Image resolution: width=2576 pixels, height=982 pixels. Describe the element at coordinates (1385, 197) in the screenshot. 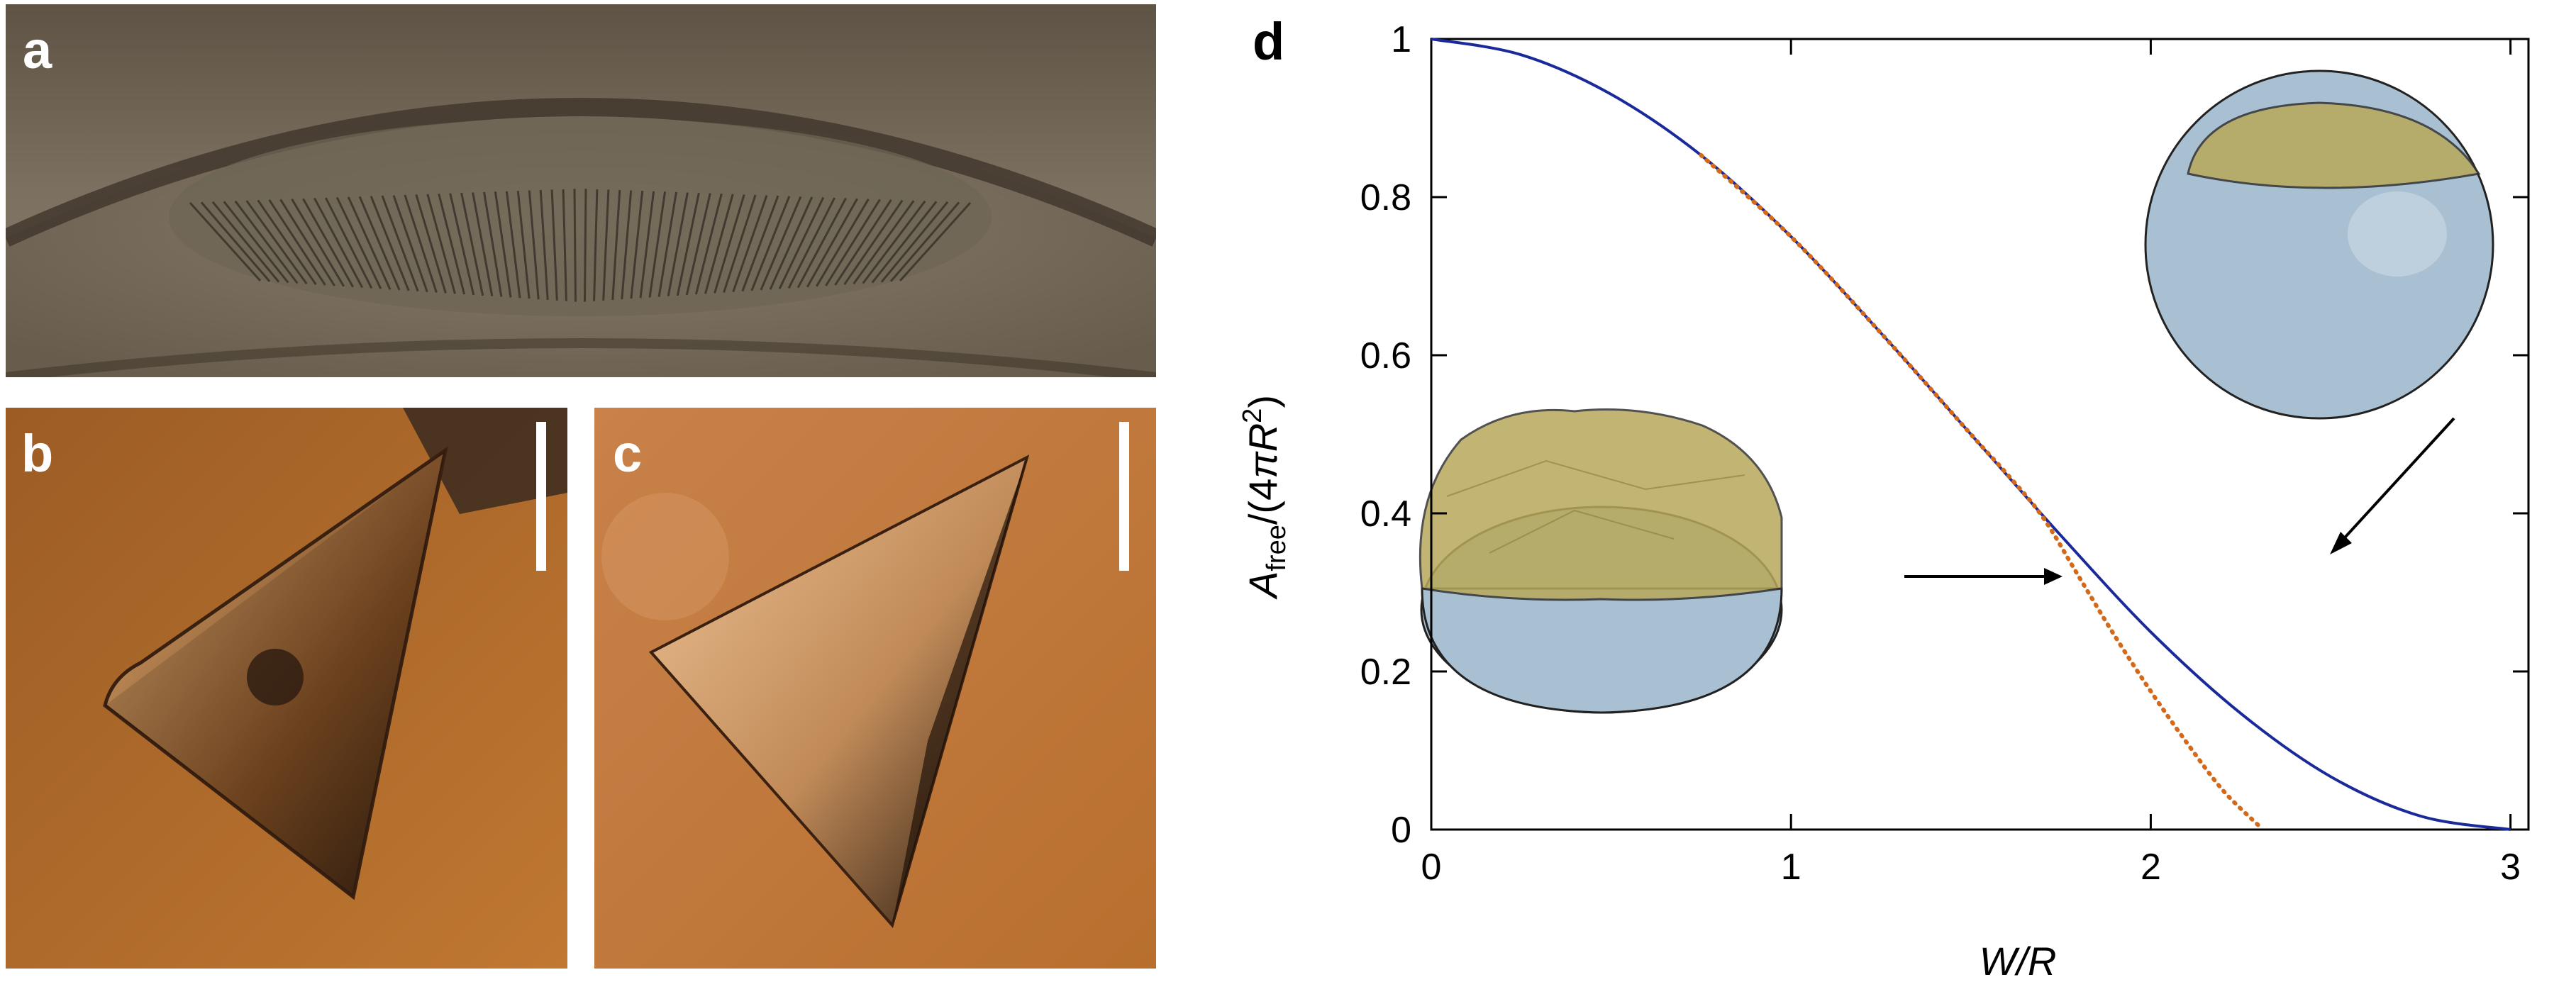

I see `y-tick-label: 0.8` at that location.